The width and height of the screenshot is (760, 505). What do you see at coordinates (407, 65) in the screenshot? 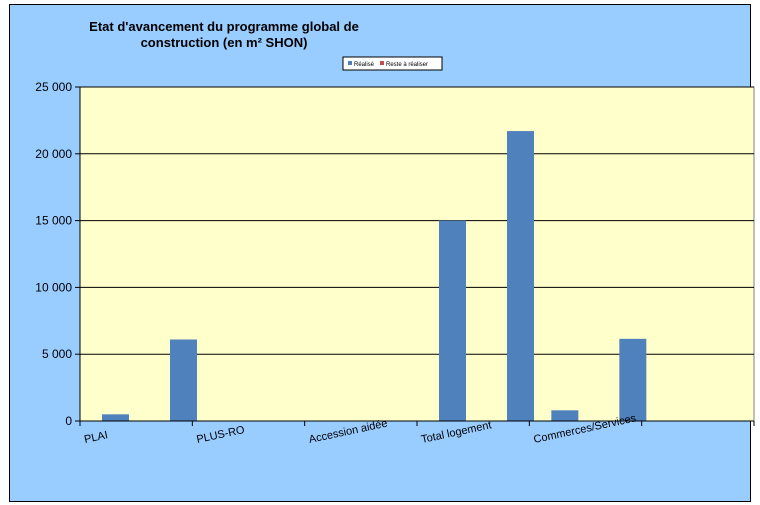
I see `legend-label: Reste à réaliser` at bounding box center [407, 65].